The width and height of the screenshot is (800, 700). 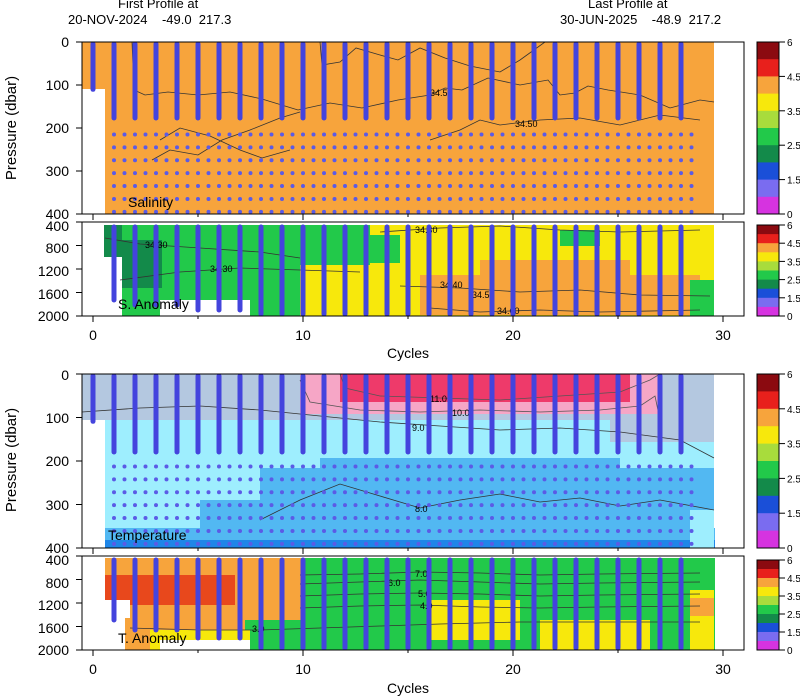 What do you see at coordinates (53, 294) in the screenshot?
I see `y-tick-label: 1600` at bounding box center [53, 294].